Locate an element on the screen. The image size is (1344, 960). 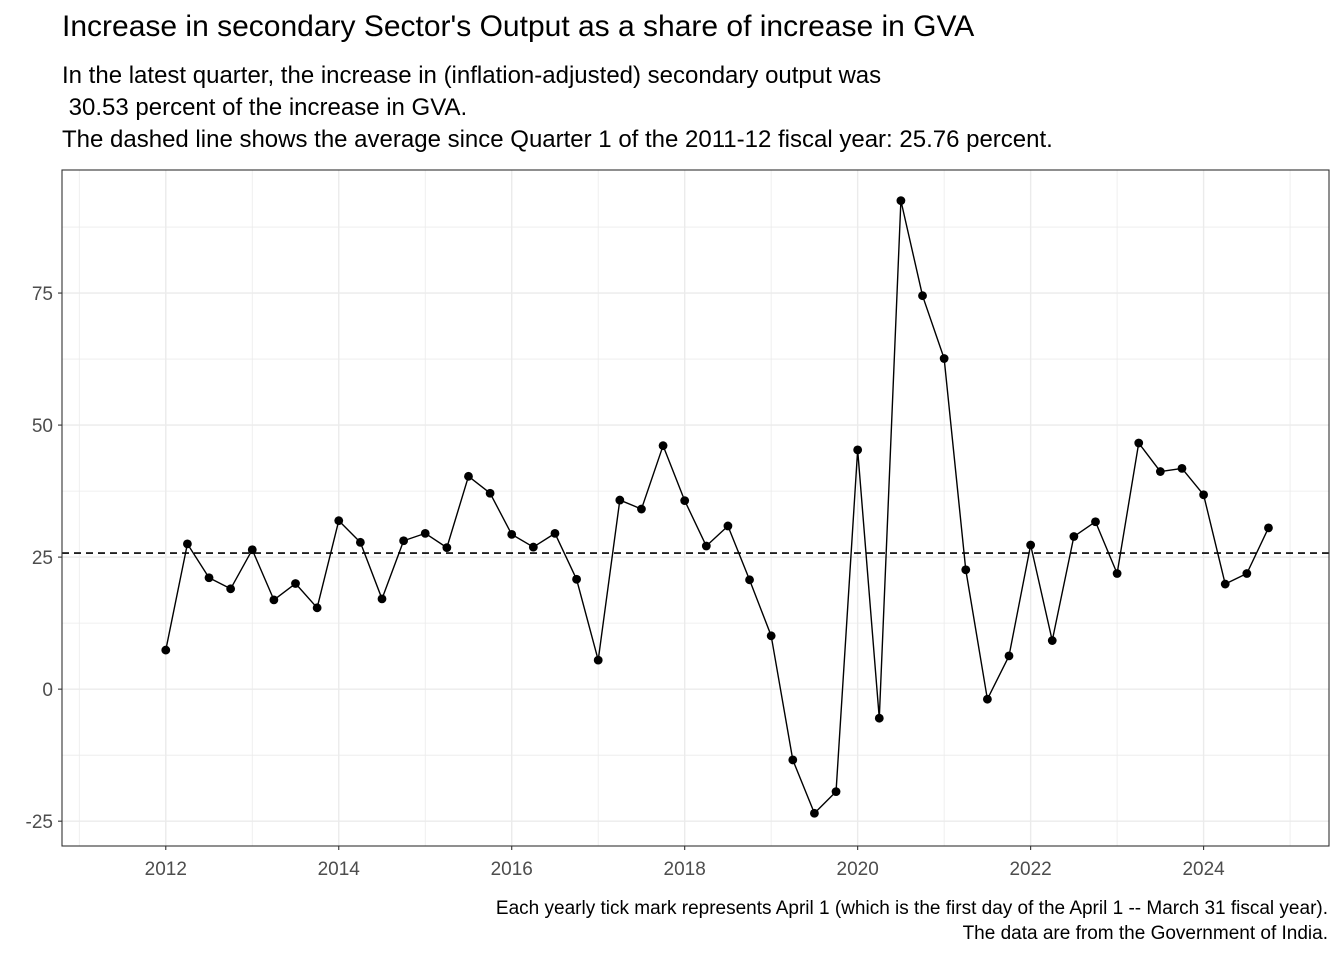
x-tick-label: 2022 is located at coordinates (1030, 869).